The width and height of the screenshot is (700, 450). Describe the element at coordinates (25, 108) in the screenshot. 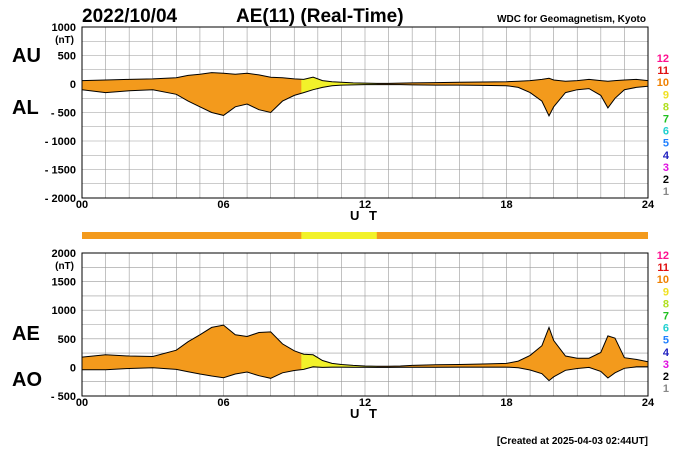

I see `series-label-al: AL` at that location.